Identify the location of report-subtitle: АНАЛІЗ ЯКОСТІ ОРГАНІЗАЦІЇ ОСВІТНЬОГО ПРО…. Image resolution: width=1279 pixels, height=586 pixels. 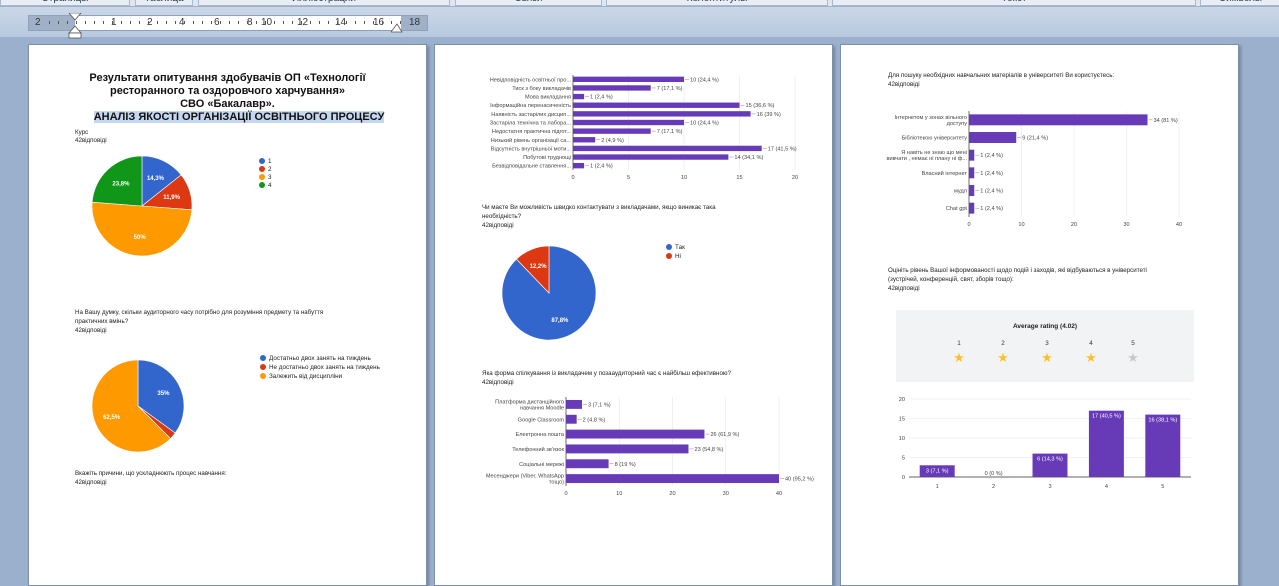
(239, 117).